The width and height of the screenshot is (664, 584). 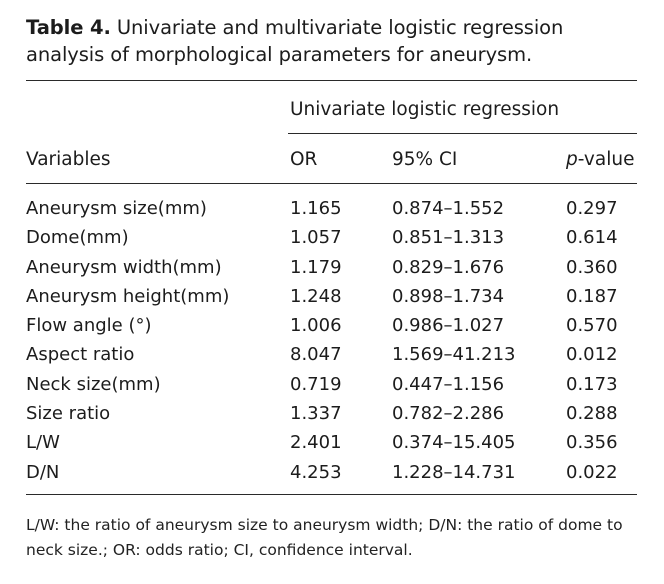 I want to click on row-variable: Aspect ratio, so click(x=80, y=355).